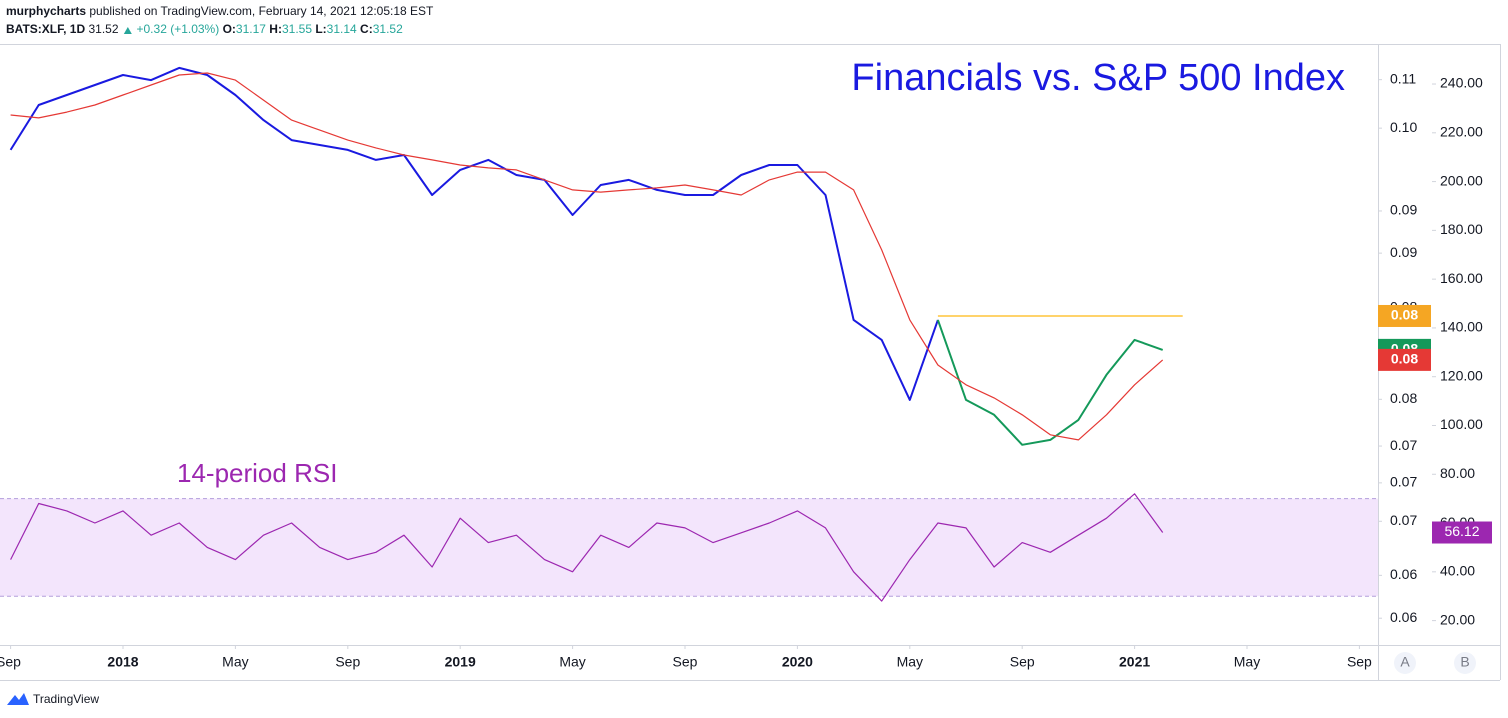 The height and width of the screenshot is (718, 1508). Describe the element at coordinates (103, 29) in the screenshot. I see `last-price: 31.52` at that location.